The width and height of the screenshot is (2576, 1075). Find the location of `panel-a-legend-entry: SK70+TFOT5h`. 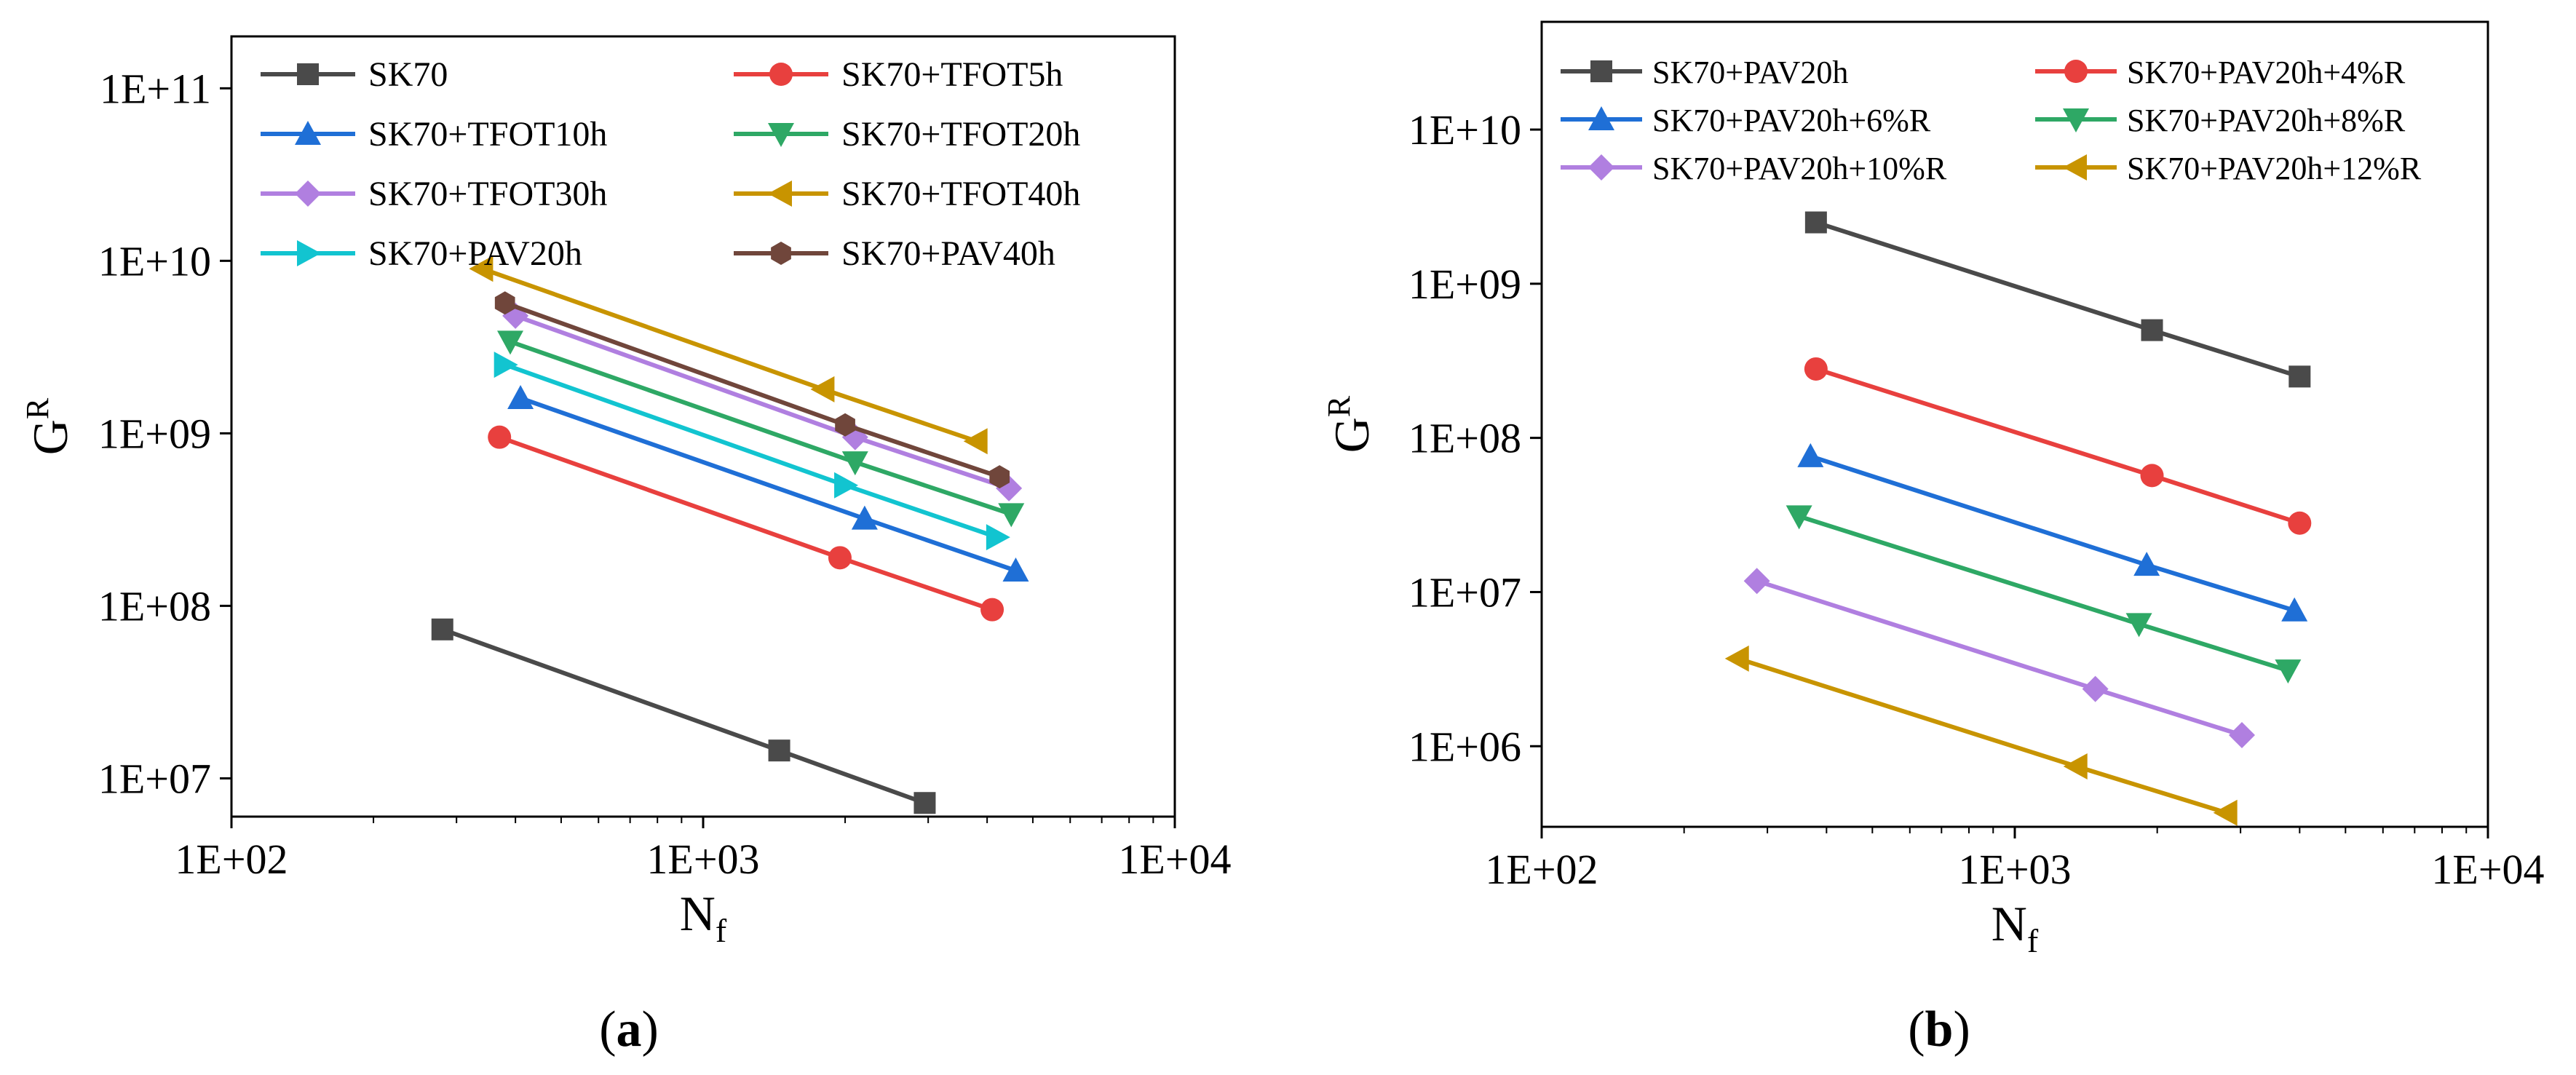

panel-a-legend-entry: SK70+TFOT5h is located at coordinates (898, 74).